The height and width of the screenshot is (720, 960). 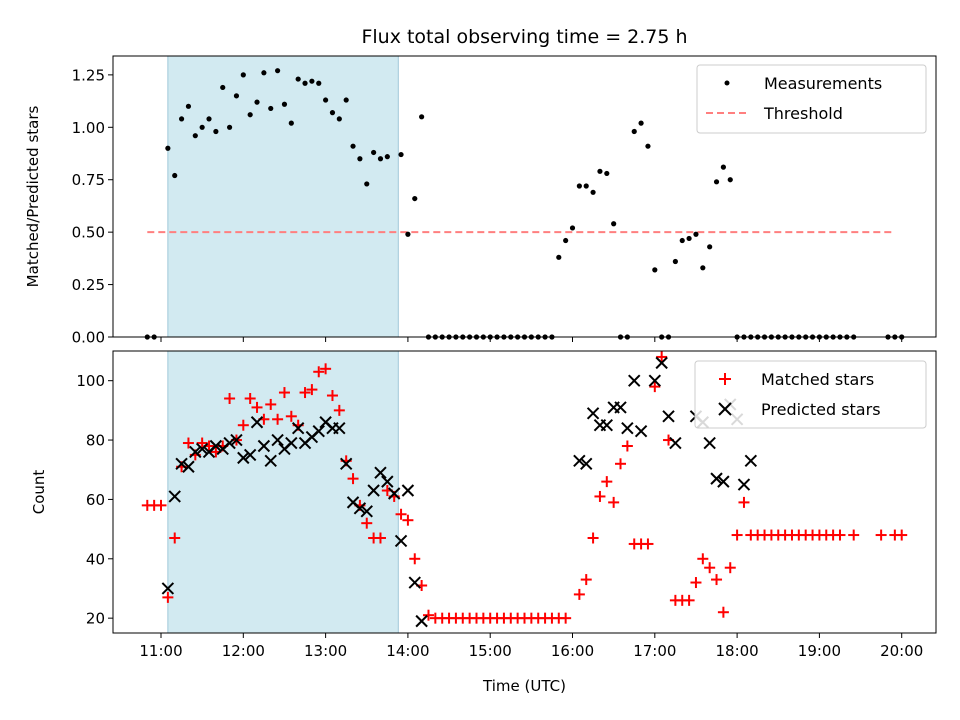 What do you see at coordinates (243, 651) in the screenshot?
I see `x-tick-label: 12:00` at bounding box center [243, 651].